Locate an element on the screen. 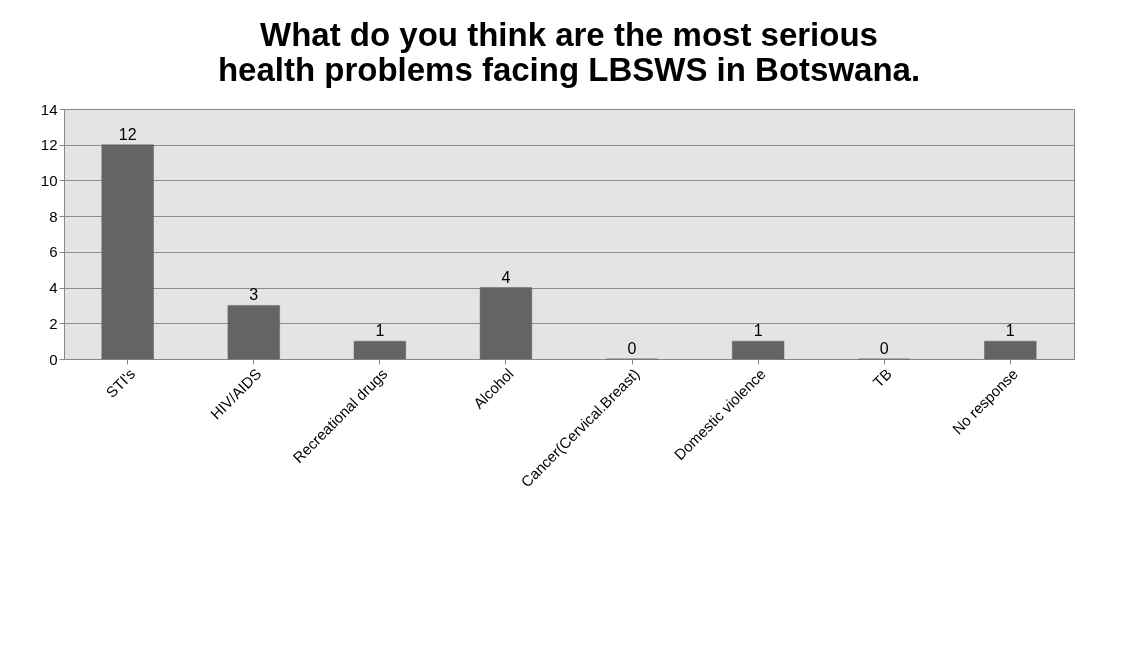 The image size is (1124, 645). y-tick-label: 2 is located at coordinates (53, 323).